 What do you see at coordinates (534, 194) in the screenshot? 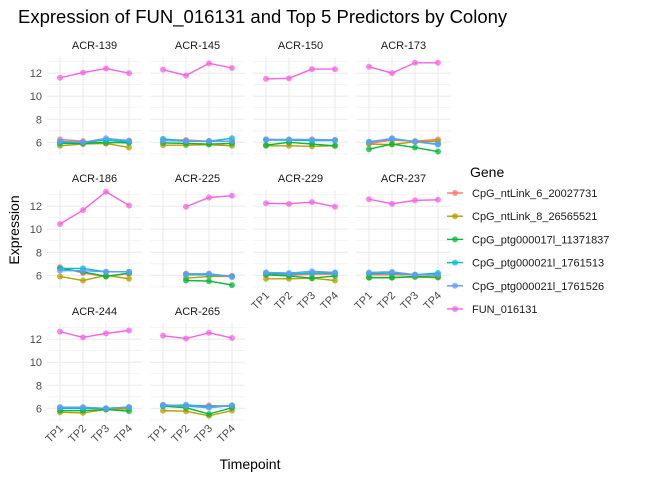
I see `legend-label: CpG_ntLink_6_20027731` at bounding box center [534, 194].